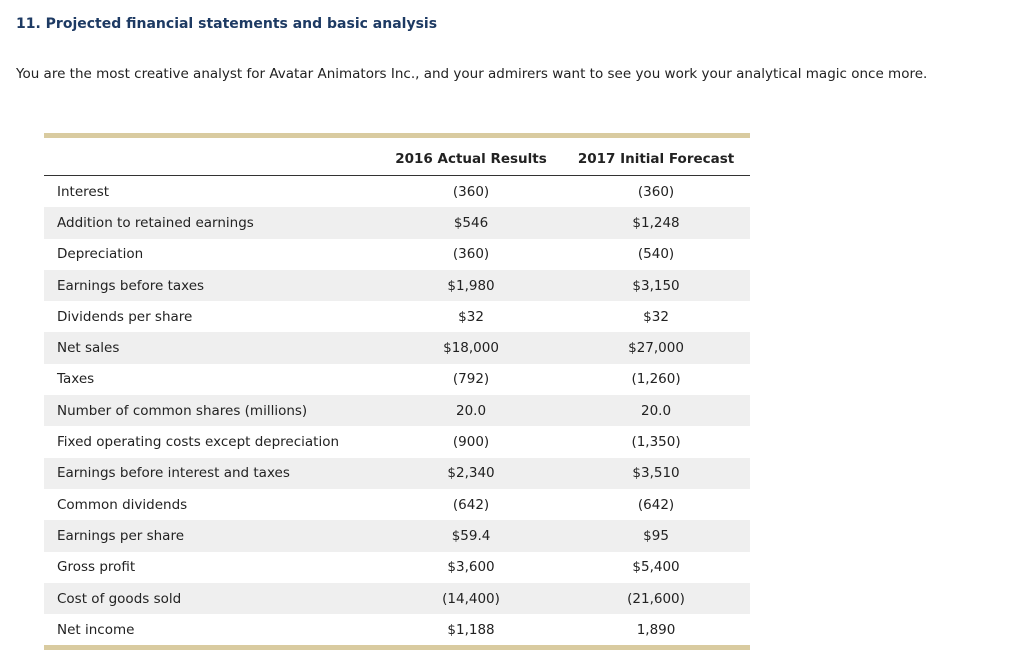 This screenshot has width=1024, height=665. What do you see at coordinates (397, 631) in the screenshot?
I see `table-row: Net income $1,188 1,890` at bounding box center [397, 631].